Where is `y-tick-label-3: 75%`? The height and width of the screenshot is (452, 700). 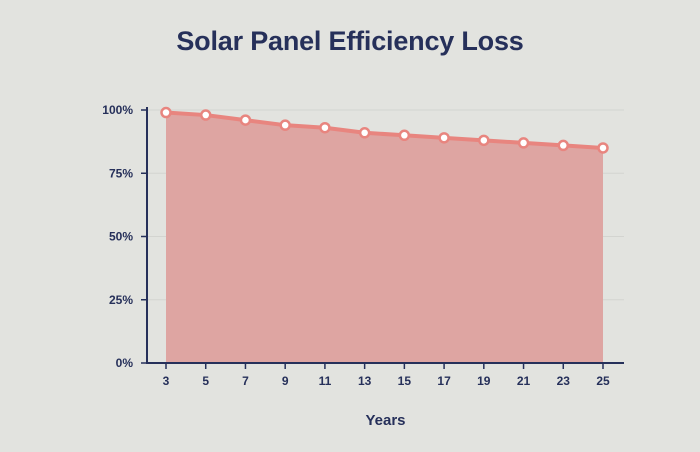 y-tick-label-3: 75% is located at coordinates (121, 173).